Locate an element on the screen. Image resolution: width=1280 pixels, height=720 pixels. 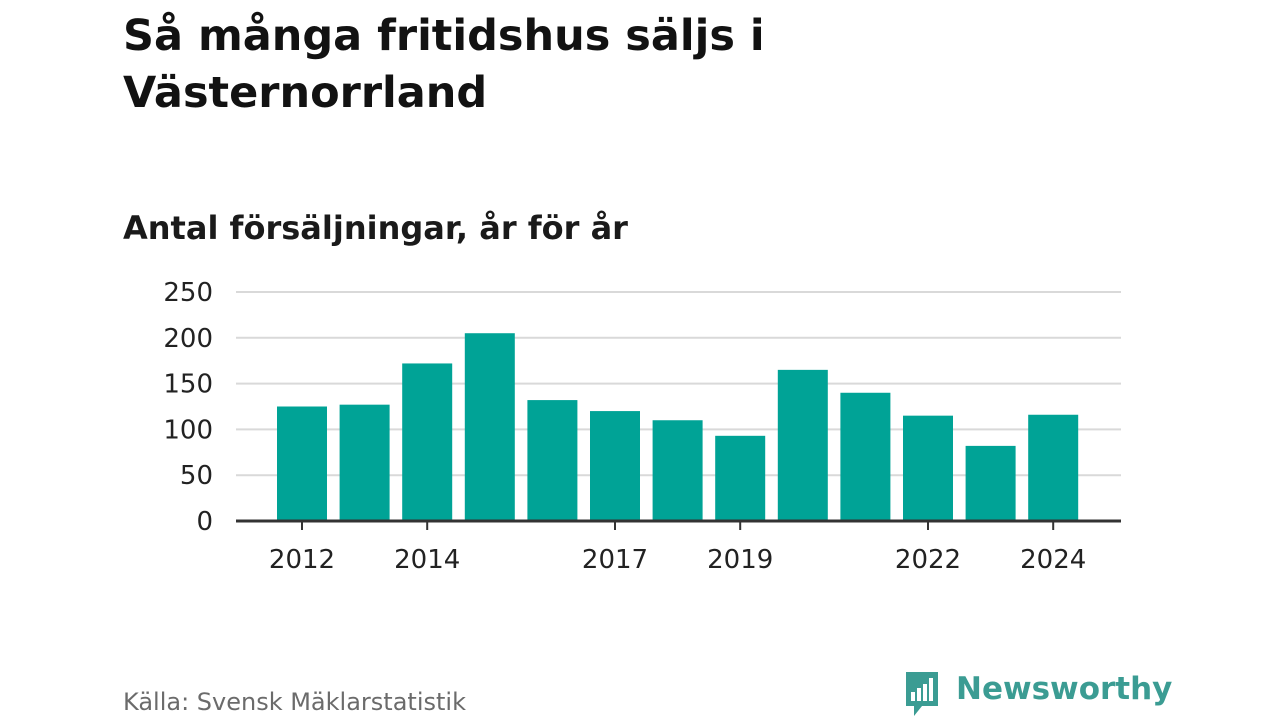
bar-2023 is located at coordinates (990, 483).